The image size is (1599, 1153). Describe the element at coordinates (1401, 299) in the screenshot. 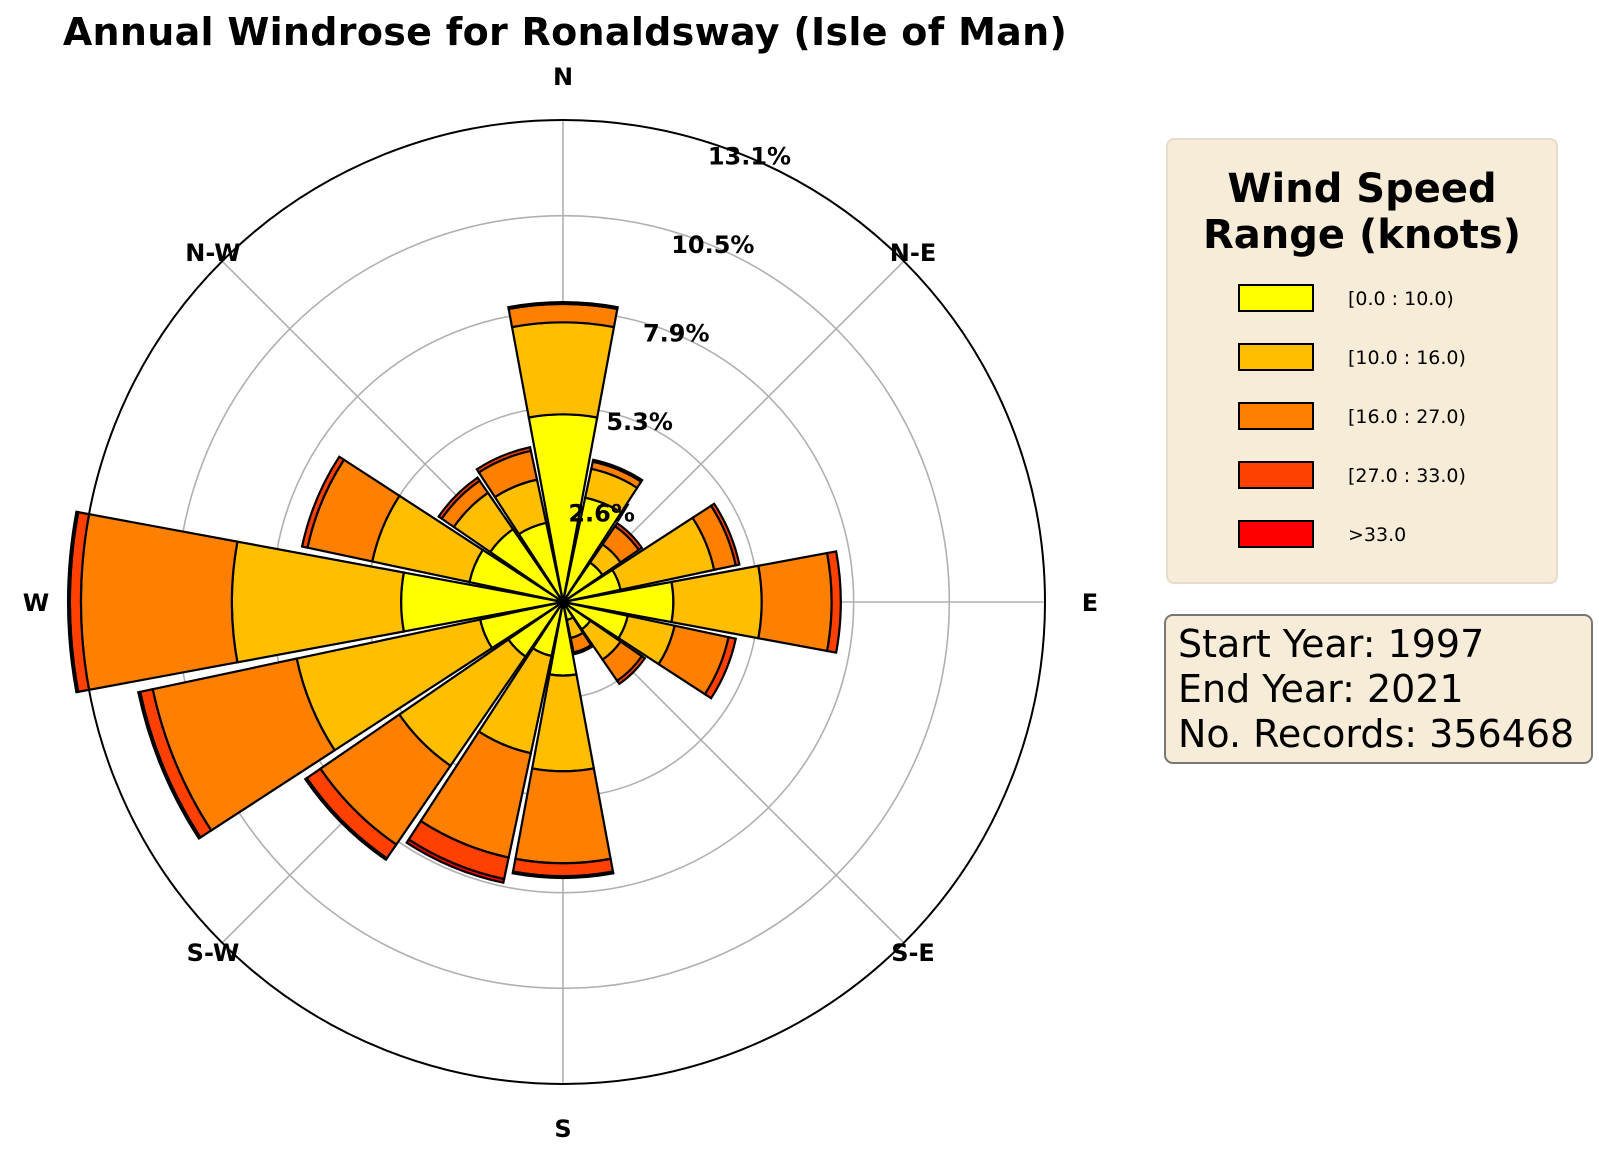

I see `legend-label: [0.0 : 10.0)` at that location.